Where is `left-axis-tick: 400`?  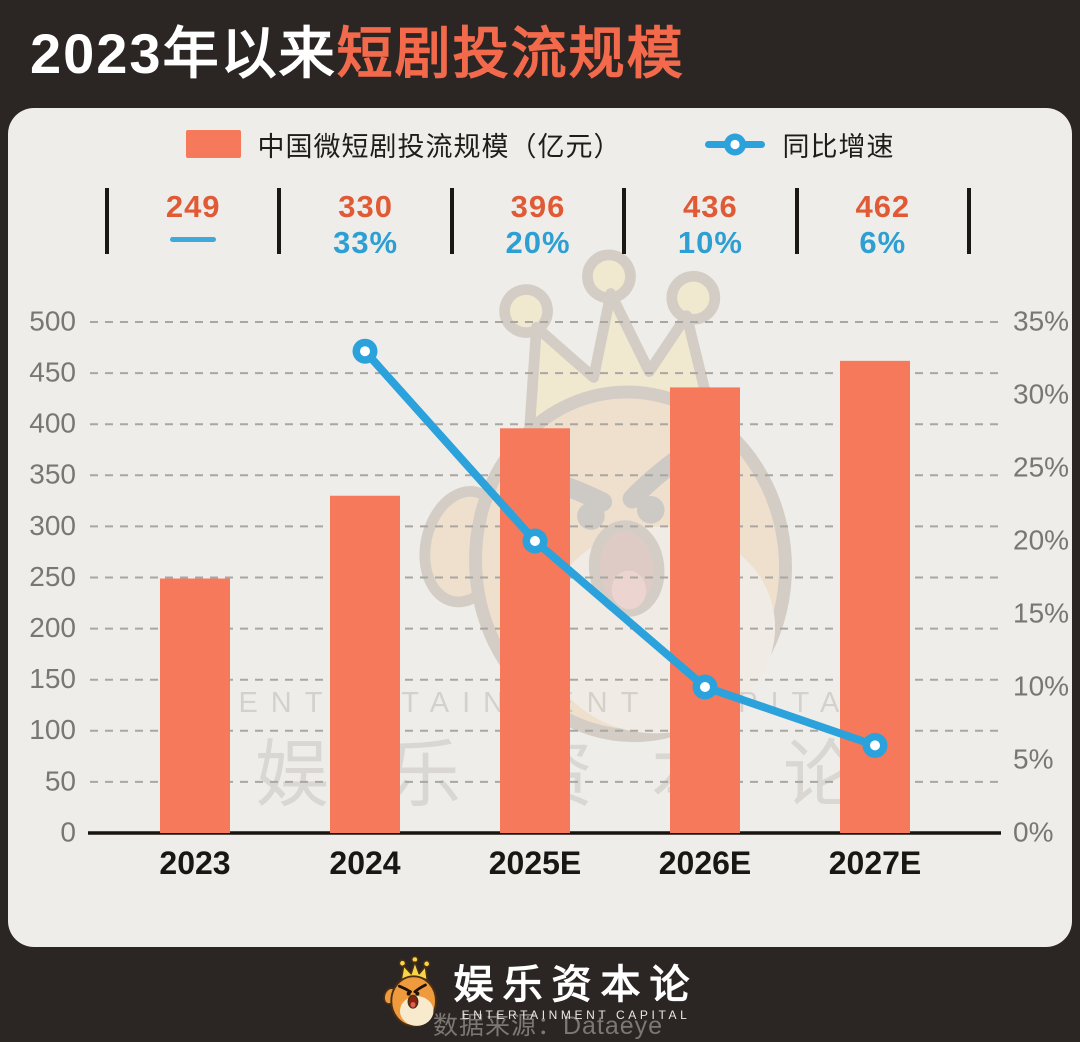 left-axis-tick: 400 is located at coordinates (52, 423).